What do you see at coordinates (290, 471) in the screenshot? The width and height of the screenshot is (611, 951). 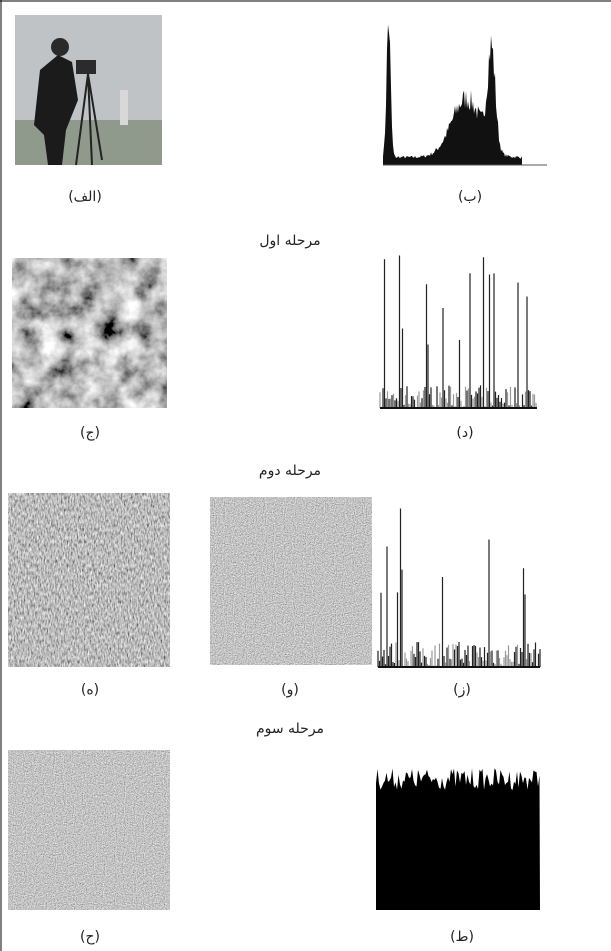 I see `stage-label: مرحله دوم` at bounding box center [290, 471].